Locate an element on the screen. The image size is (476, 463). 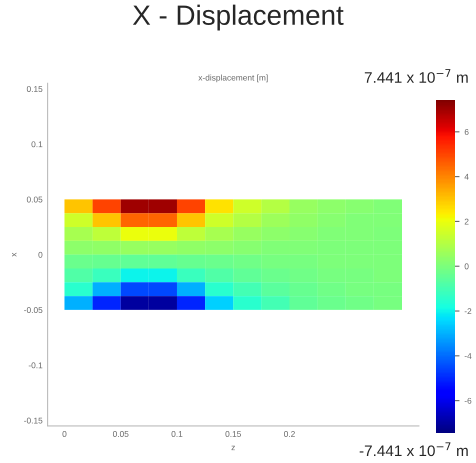
x-axis-title: z is located at coordinates (233, 448).